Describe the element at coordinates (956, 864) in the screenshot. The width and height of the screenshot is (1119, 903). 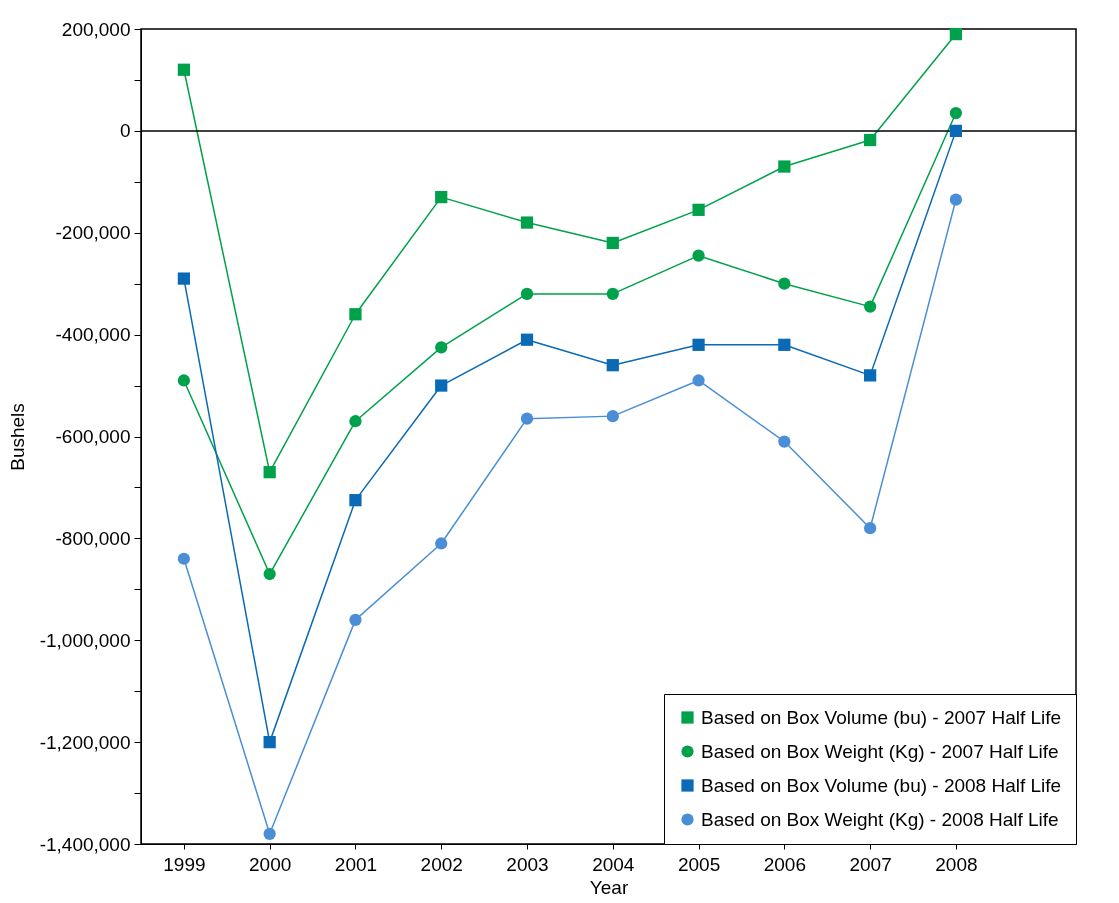
I see `x-tick-label: 2008` at that location.